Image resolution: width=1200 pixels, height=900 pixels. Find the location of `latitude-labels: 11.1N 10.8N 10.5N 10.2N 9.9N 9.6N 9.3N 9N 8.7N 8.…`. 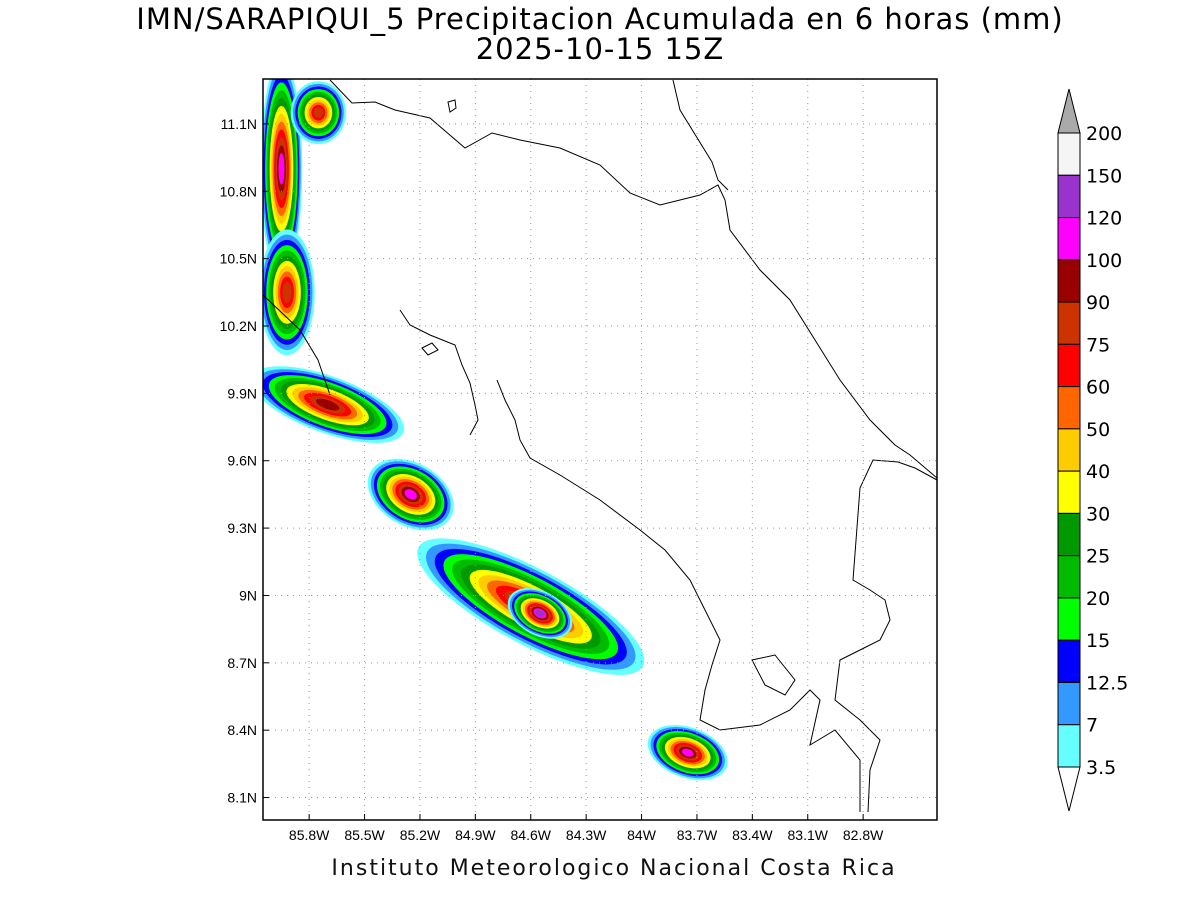

latitude-labels: 11.1N 10.8N 10.5N 10.2N 9.9N 9.6N 9.3N 9N 8.7N 8.… is located at coordinates (238, 461).